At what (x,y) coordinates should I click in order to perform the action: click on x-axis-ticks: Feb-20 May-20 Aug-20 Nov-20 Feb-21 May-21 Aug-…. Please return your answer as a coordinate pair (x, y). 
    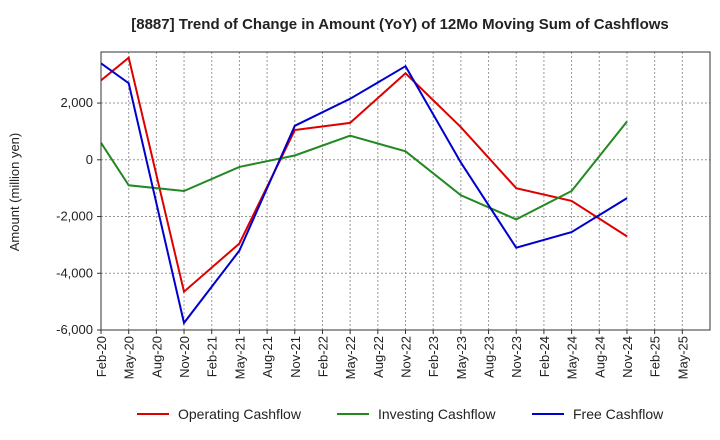
    Looking at the image, I should click on (392, 354).